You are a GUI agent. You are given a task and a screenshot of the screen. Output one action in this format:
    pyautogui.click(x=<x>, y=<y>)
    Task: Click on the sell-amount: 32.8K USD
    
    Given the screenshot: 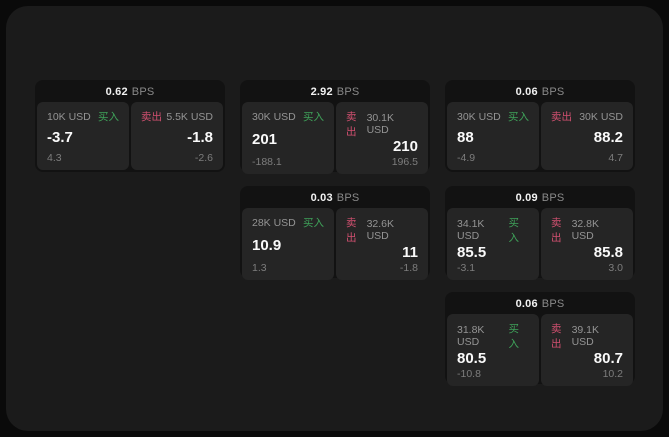 What is the action you would take?
    pyautogui.click(x=585, y=230)
    